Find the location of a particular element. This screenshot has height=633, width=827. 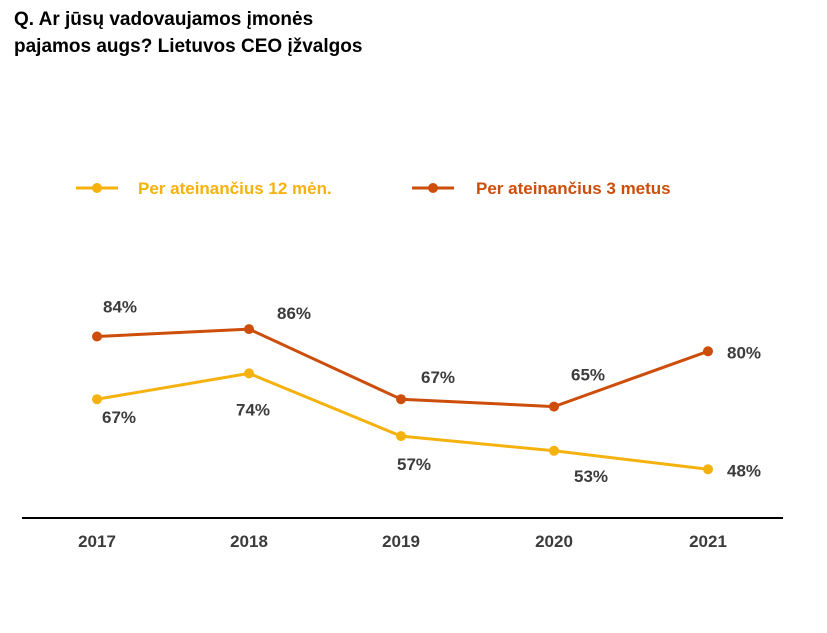

legend-item-3-years: Per ateinančius 3 metus is located at coordinates (541, 188).